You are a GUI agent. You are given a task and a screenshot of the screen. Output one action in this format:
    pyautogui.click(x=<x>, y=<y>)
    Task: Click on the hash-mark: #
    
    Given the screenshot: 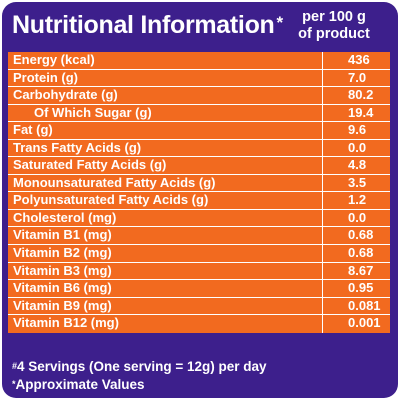 What is the action you would take?
    pyautogui.click(x=15, y=366)
    